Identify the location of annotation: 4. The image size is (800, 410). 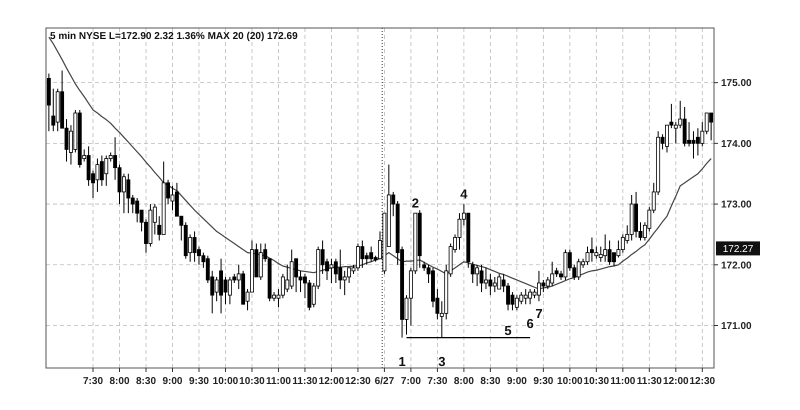
(464, 194).